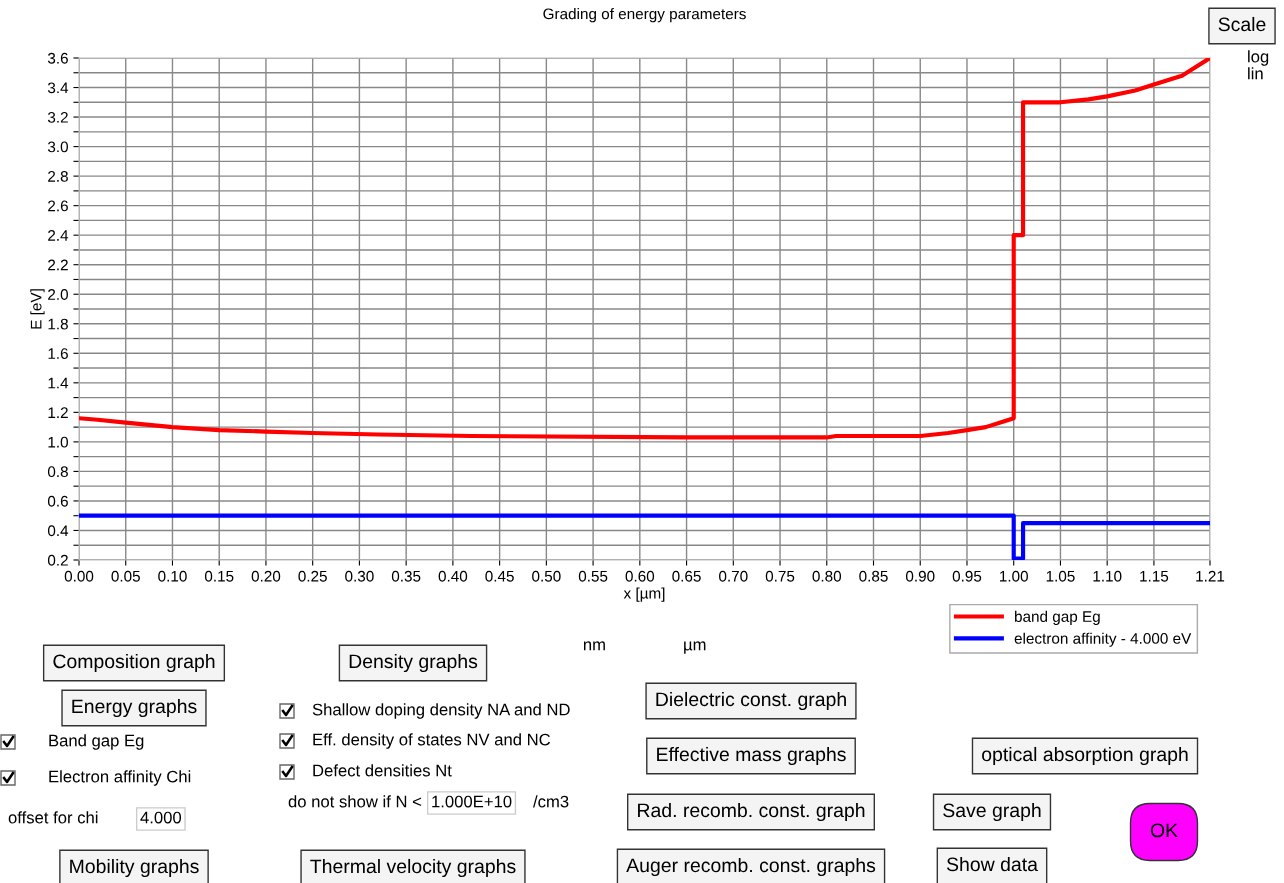  Describe the element at coordinates (751, 701) in the screenshot. I see `text: Dielectric const. graph` at that location.